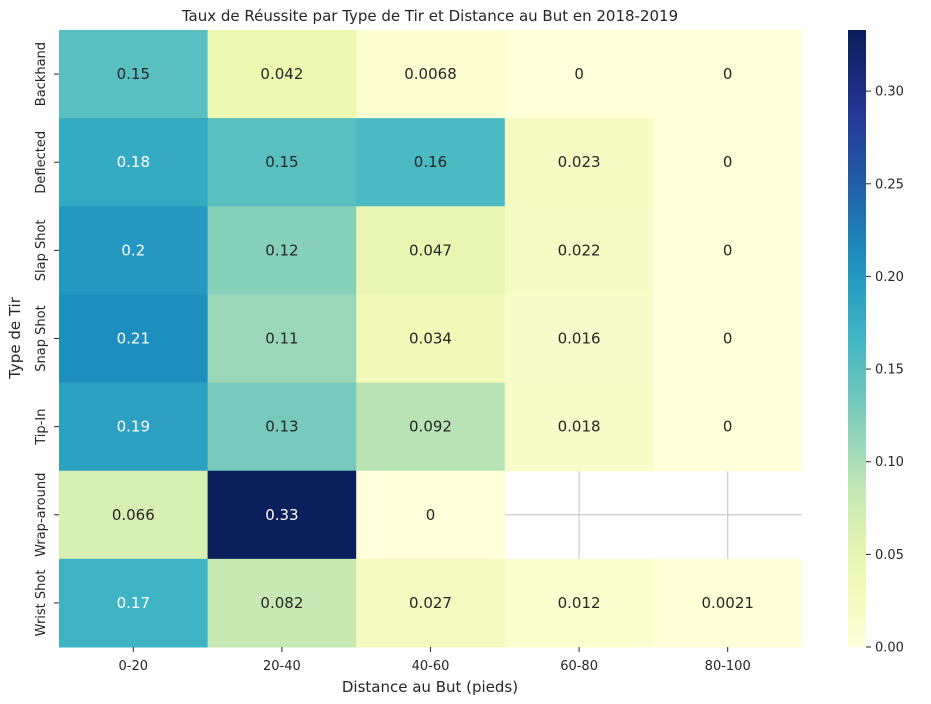  Describe the element at coordinates (282, 666) in the screenshot. I see `x-tick-label: 20-40` at that location.